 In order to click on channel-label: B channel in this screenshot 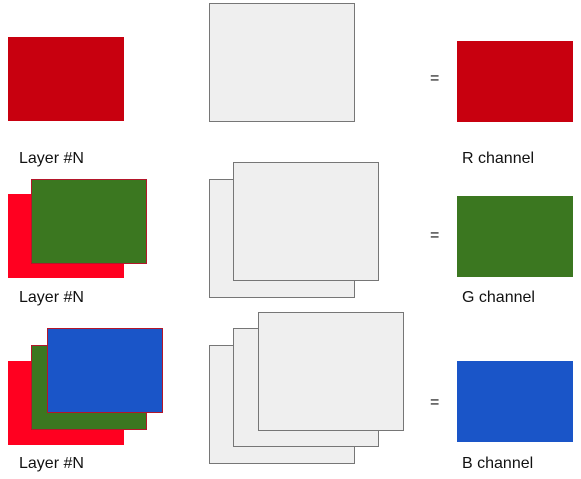, I will do `click(498, 463)`.